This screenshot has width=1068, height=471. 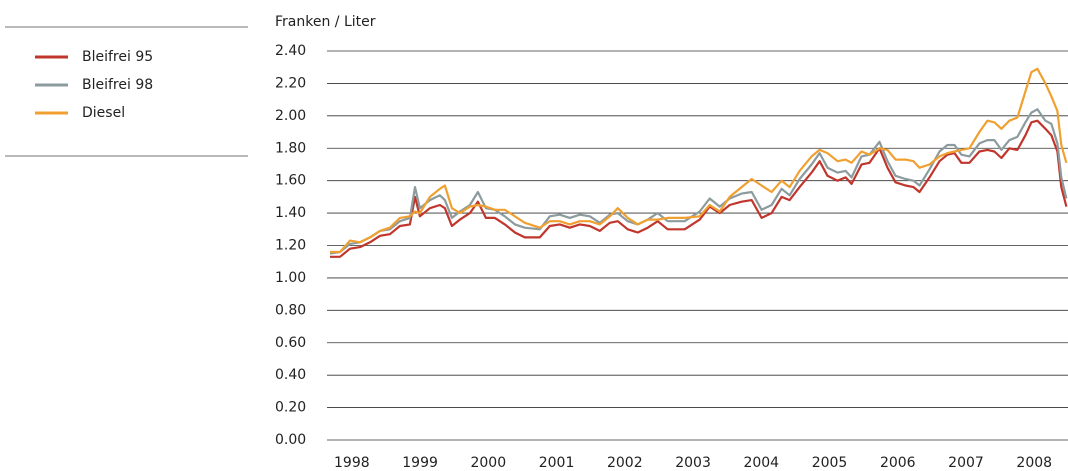 I want to click on x-tick-label: 2005, so click(x=830, y=463).